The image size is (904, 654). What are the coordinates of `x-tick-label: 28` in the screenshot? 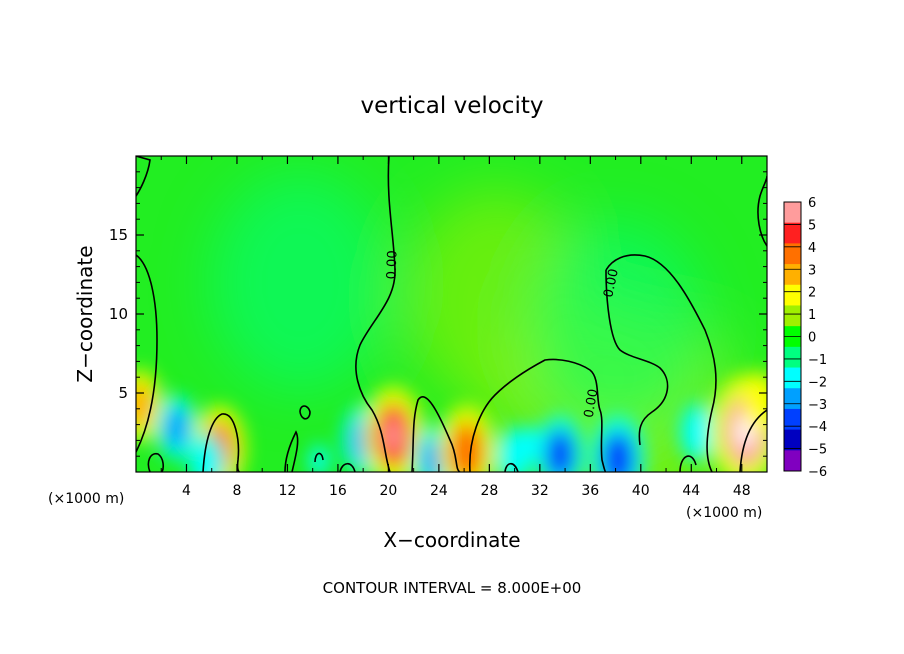 It's located at (489, 491).